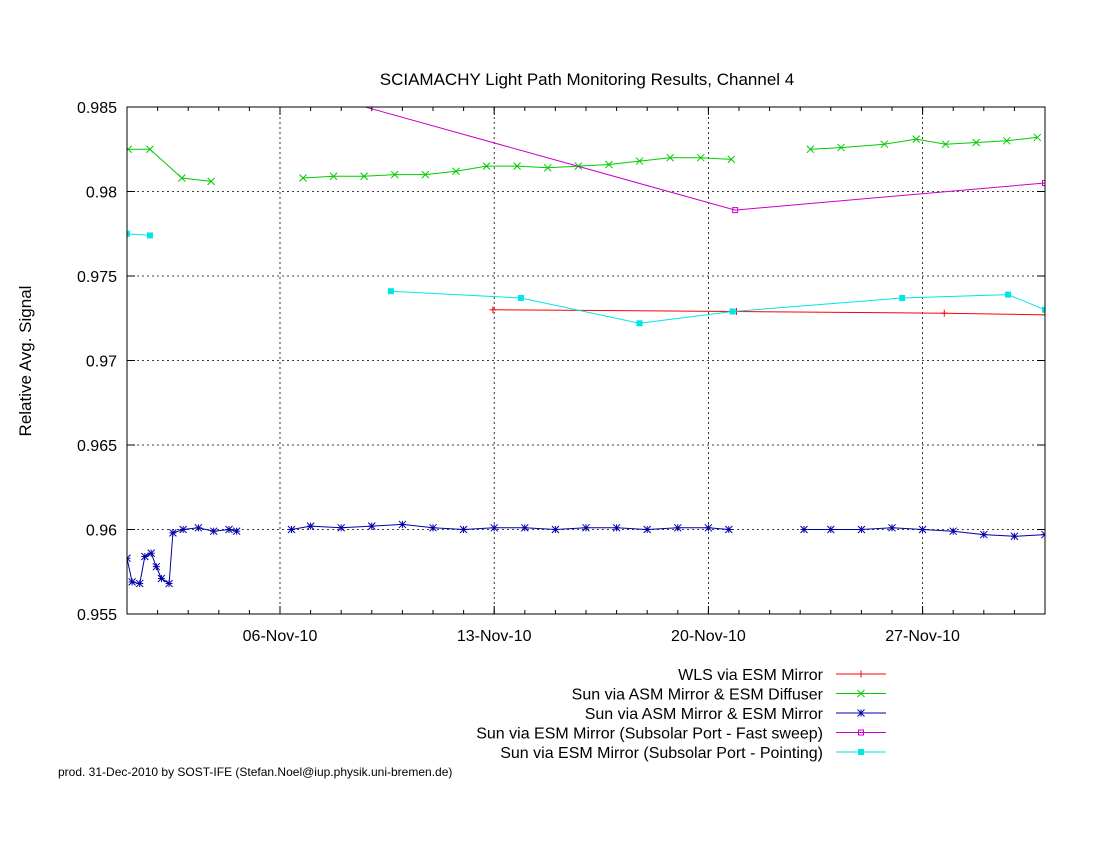 Image resolution: width=1100 pixels, height=850 pixels. Describe the element at coordinates (698, 695) in the screenshot. I see `legend-label: Sun via ASM Mirror & ESM Diffuser` at that location.